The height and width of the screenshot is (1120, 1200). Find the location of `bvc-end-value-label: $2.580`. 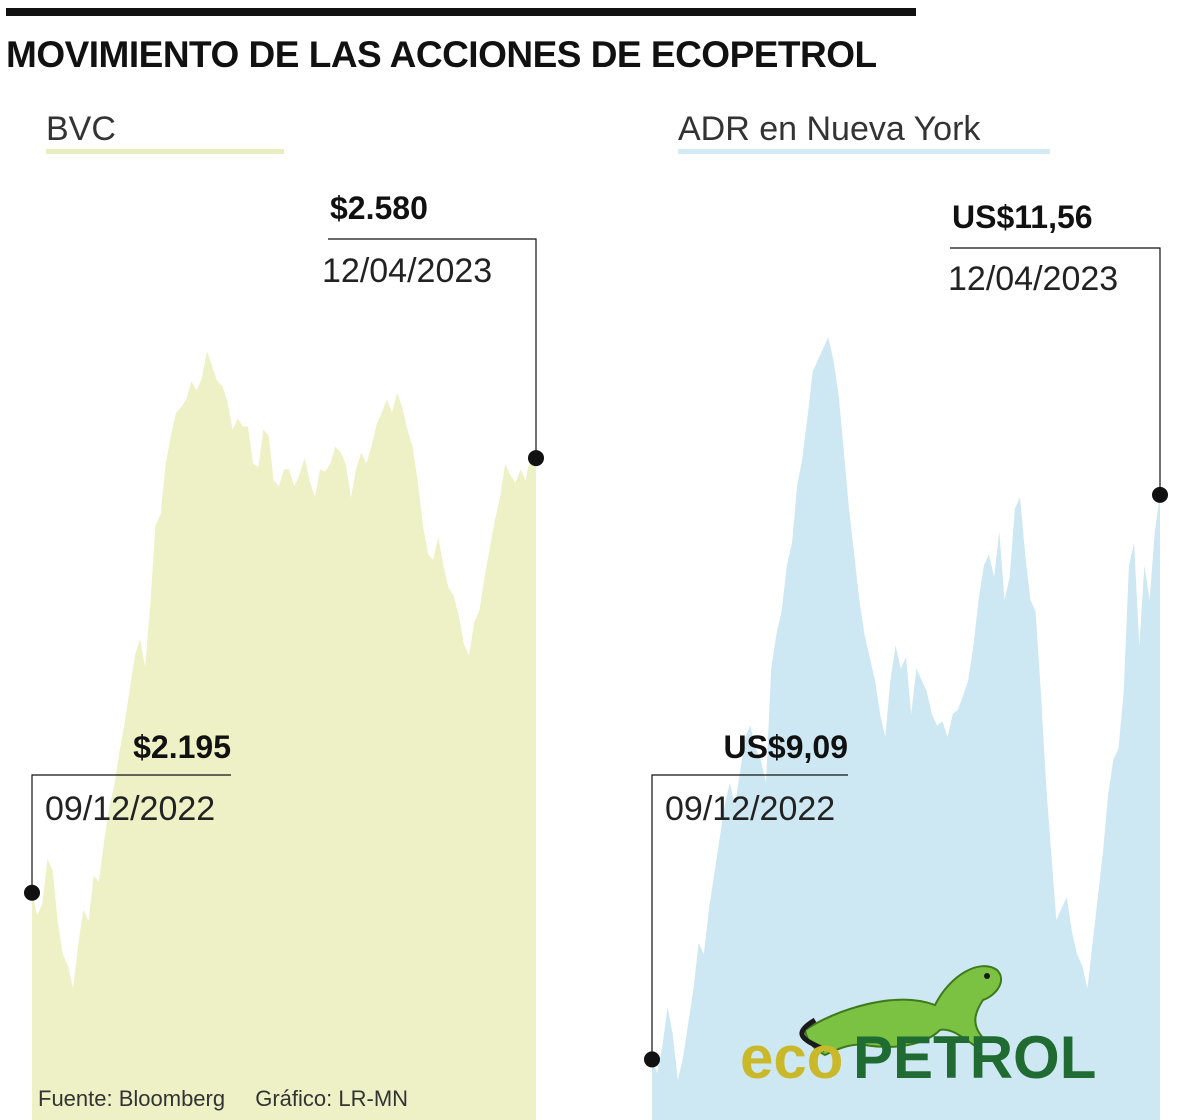

bvc-end-value-label: $2.580 is located at coordinates (379, 208).